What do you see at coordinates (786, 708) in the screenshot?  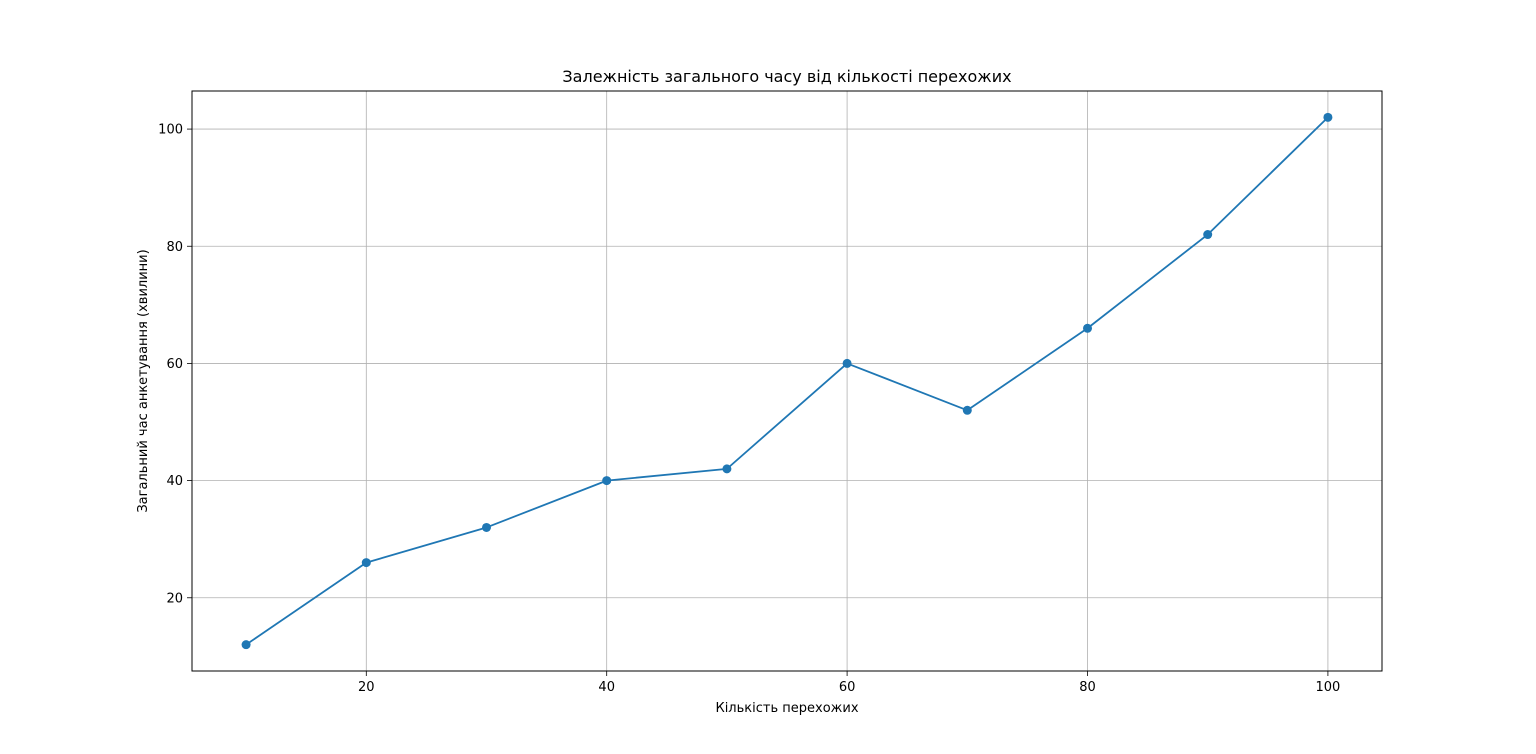 I see `x-axis-label: Кількість перехожих` at bounding box center [786, 708].